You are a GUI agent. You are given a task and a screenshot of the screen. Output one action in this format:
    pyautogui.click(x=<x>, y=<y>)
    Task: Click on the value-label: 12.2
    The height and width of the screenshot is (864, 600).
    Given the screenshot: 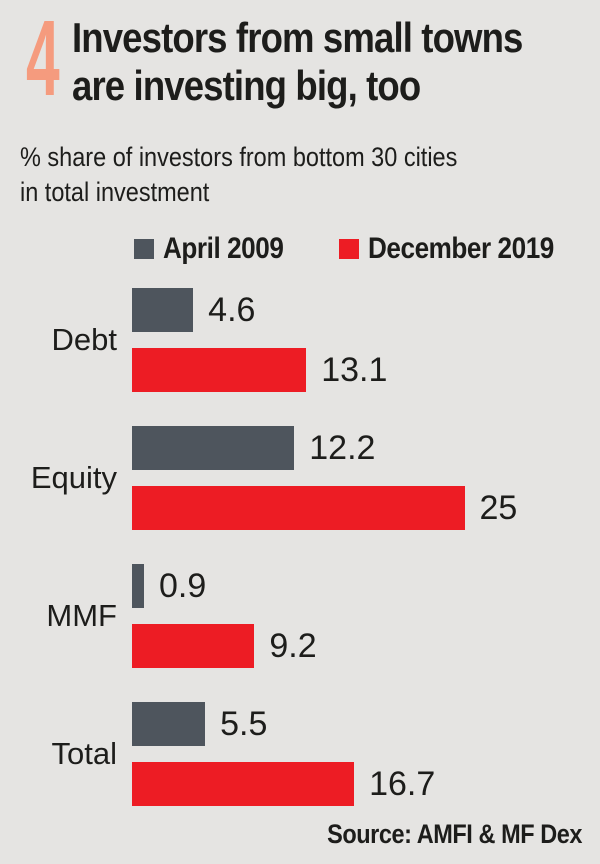 What is the action you would take?
    pyautogui.click(x=342, y=447)
    